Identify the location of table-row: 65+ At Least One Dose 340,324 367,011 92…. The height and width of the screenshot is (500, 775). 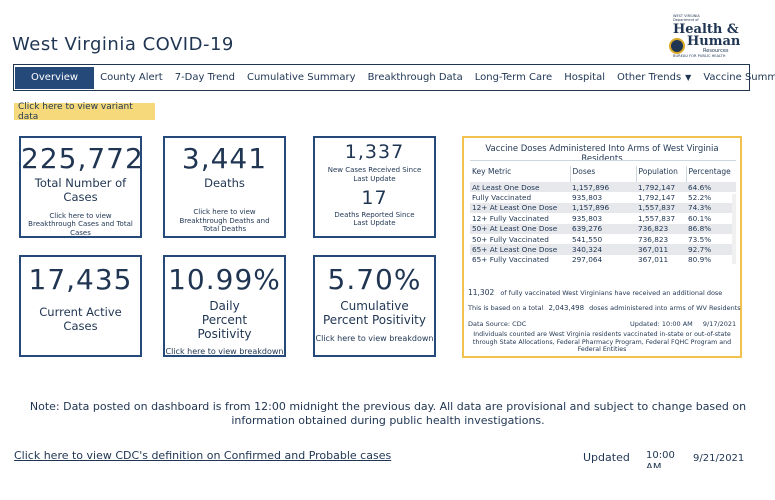
(603, 249).